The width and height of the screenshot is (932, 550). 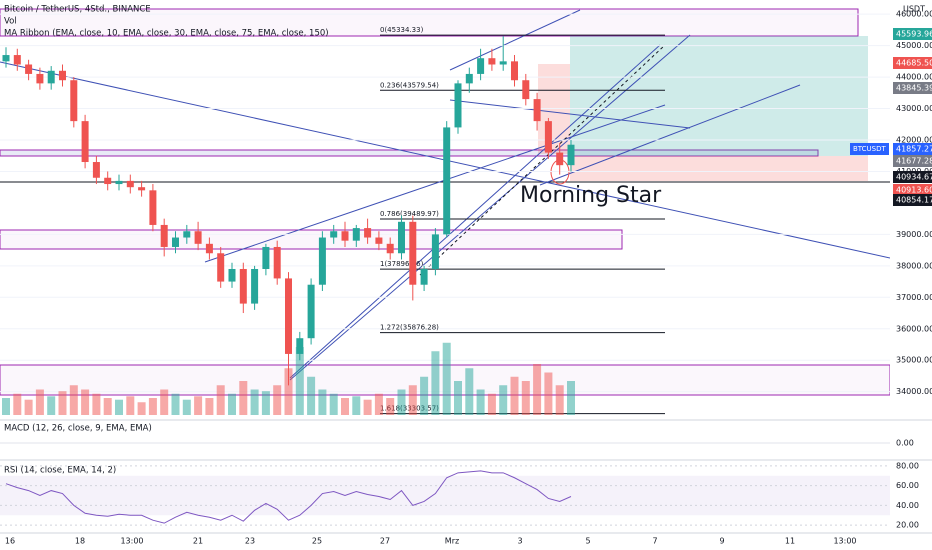 I want to click on x-tick-label: 5, so click(x=587, y=541).